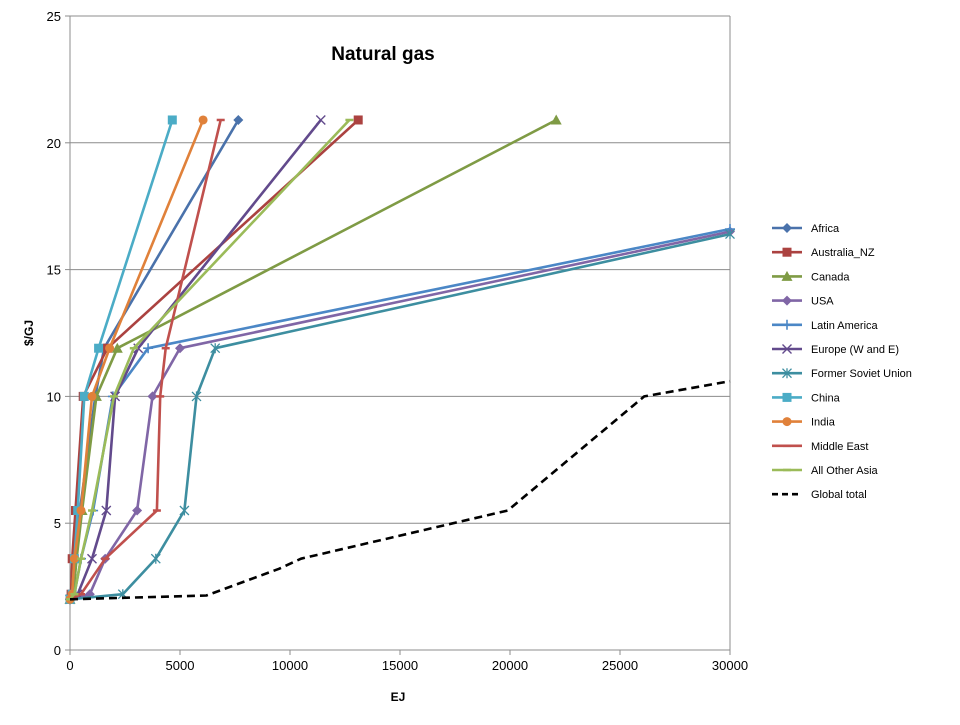 The width and height of the screenshot is (960, 725). What do you see at coordinates (54, 16) in the screenshot?
I see `y-tick-label: 25` at bounding box center [54, 16].